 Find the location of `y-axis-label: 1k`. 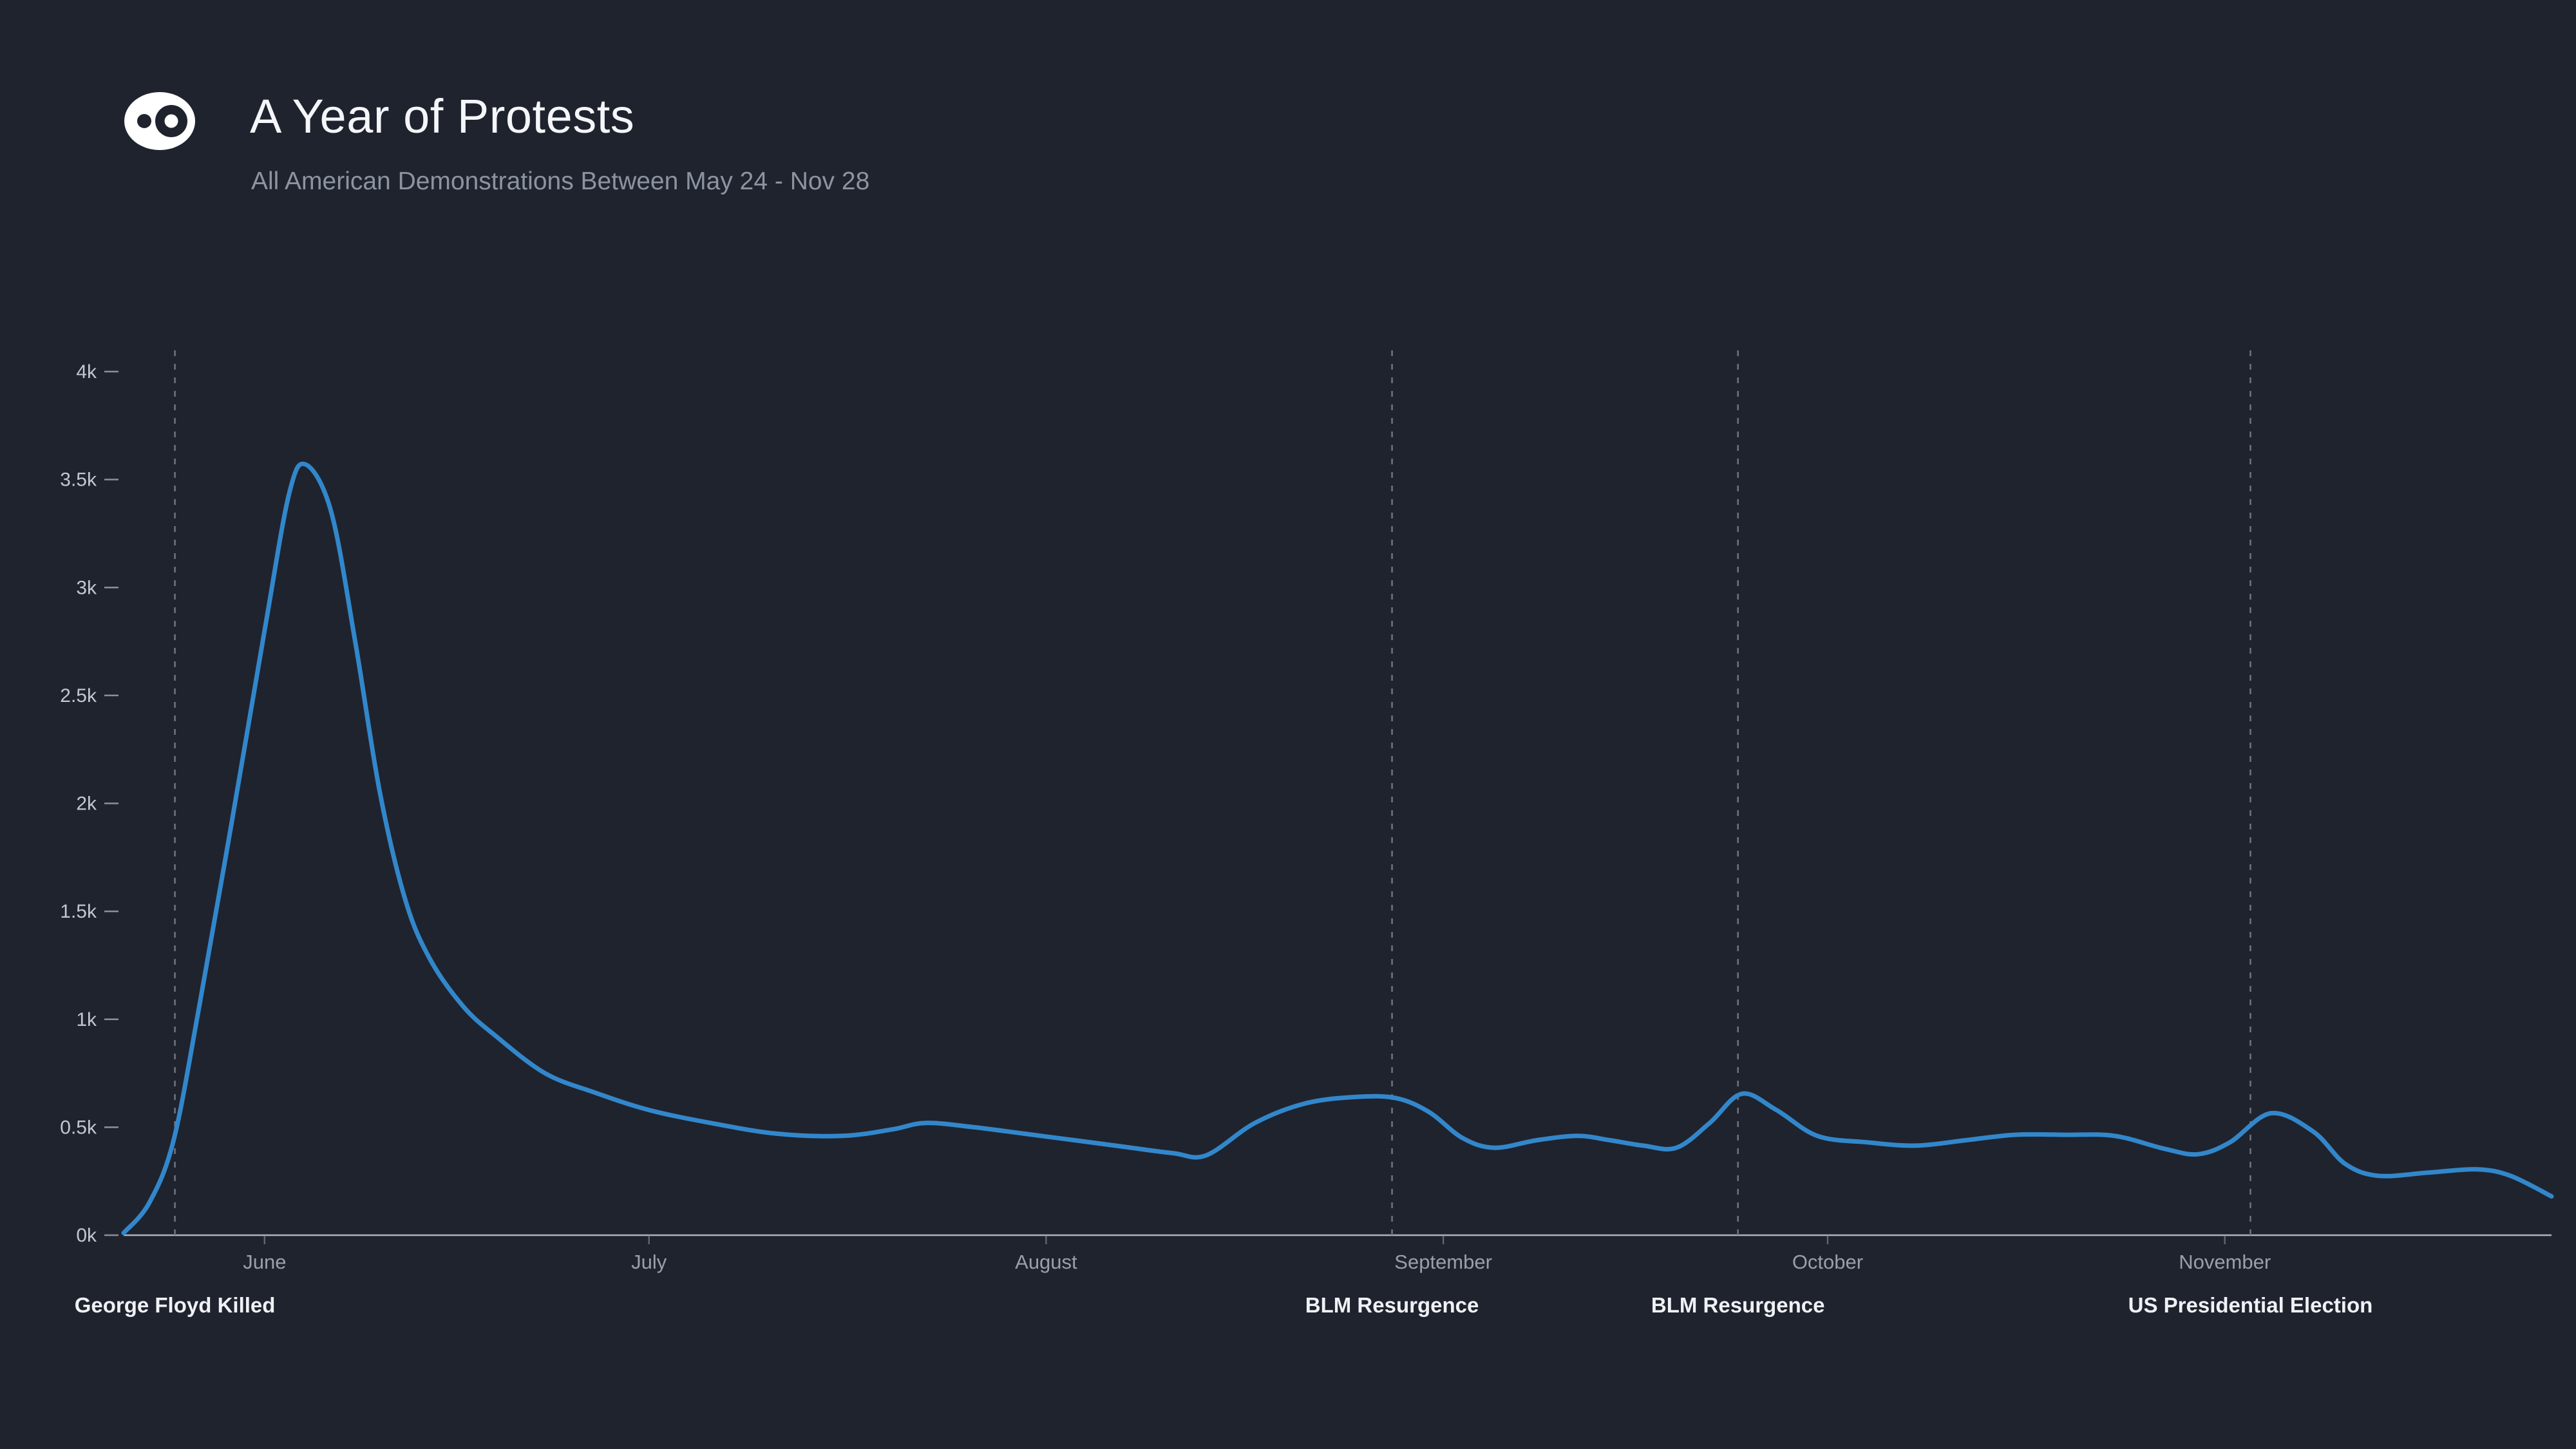

y-axis-label: 1k is located at coordinates (87, 1019).